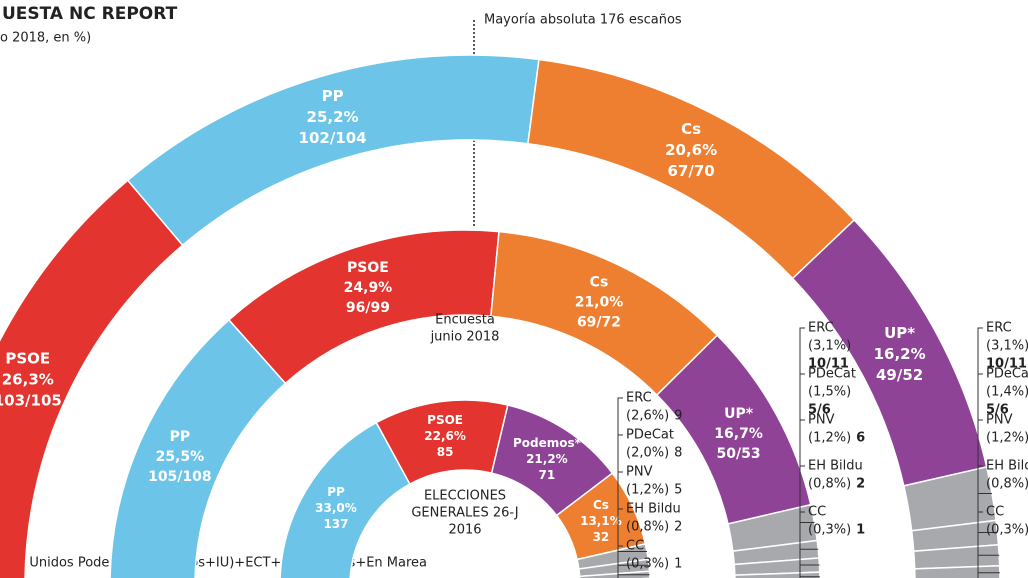 The height and width of the screenshot is (578, 1028). I want to click on seats-label: 32, so click(601, 537).